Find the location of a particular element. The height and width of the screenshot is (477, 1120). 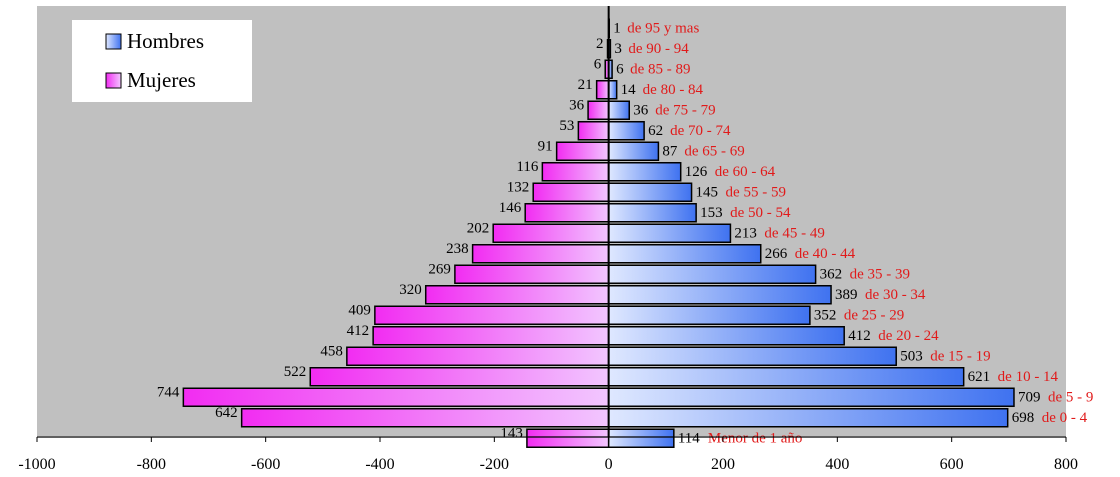

value-label-mujeres: 53 is located at coordinates (566, 126).